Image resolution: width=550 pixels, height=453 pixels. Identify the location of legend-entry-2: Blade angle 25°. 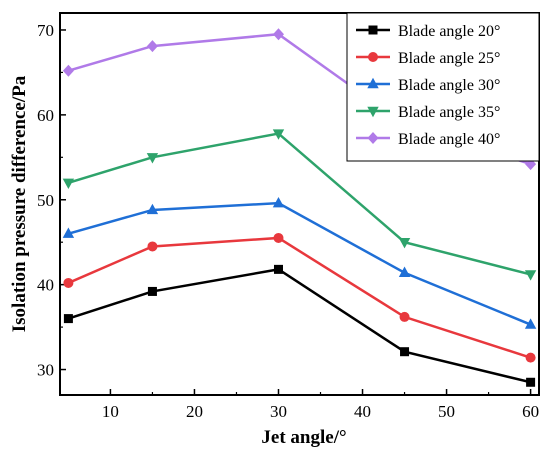
(428, 58).